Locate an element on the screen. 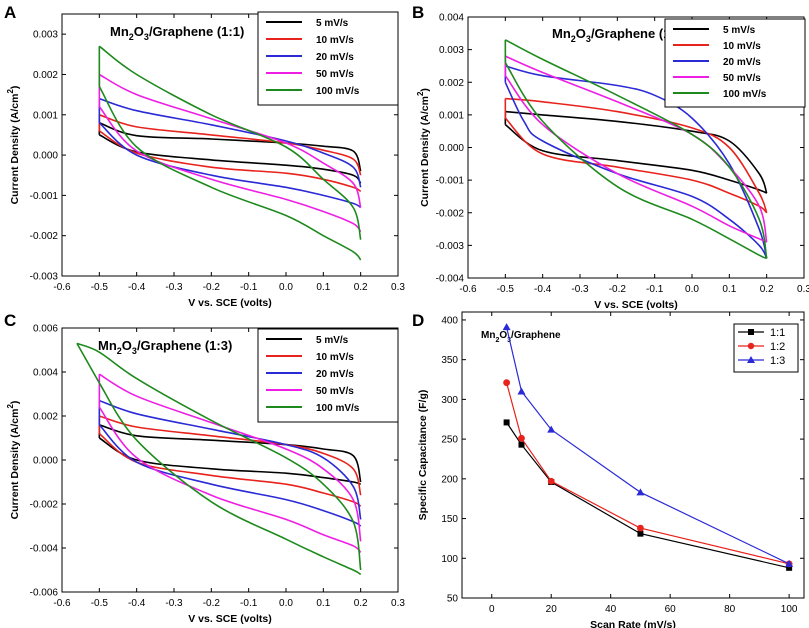 This screenshot has width=809, height=628. chart-title: Mn2O3/Graphene (1:1) is located at coordinates (177, 33).